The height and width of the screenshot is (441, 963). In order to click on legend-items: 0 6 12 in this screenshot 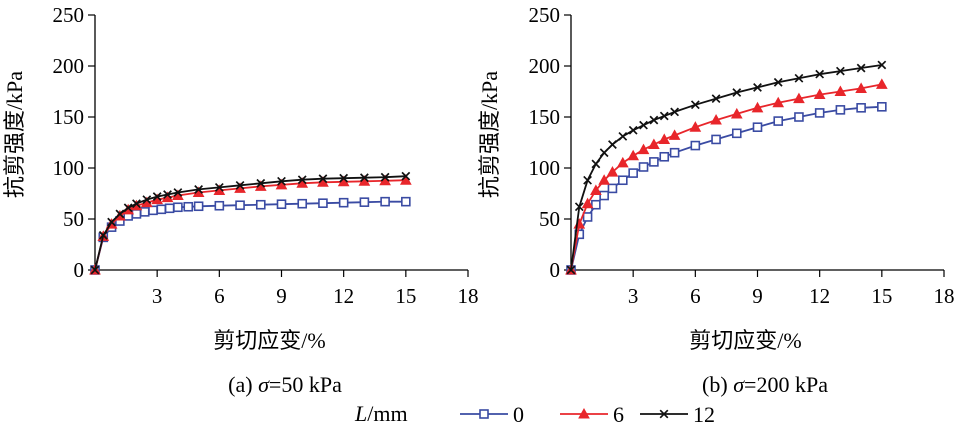, I will do `click(587, 414)`.